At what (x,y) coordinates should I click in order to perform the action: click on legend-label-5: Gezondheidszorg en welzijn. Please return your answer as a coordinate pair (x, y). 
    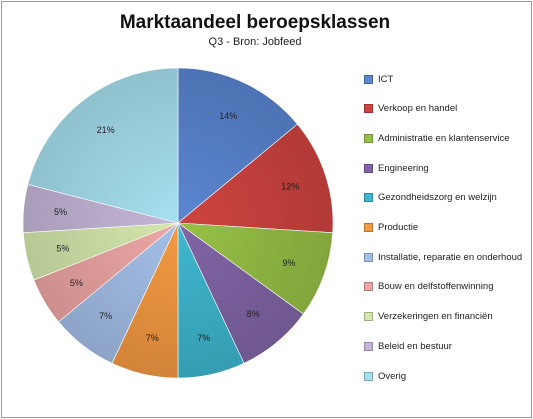
    Looking at the image, I should click on (437, 198).